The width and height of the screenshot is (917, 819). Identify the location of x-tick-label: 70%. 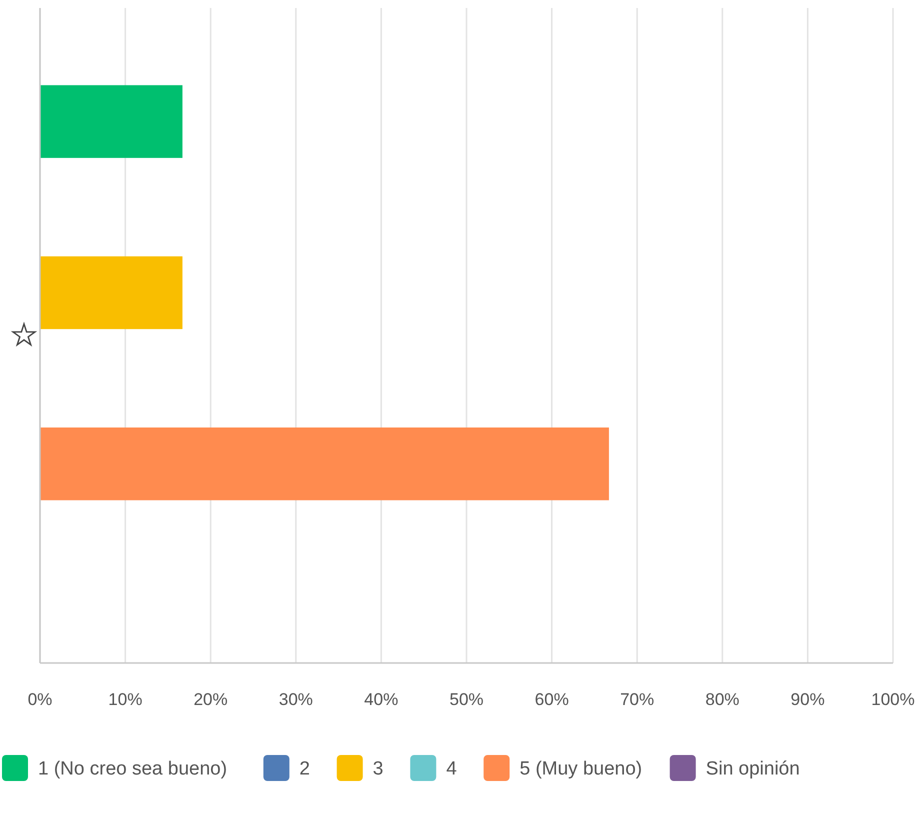
(637, 699).